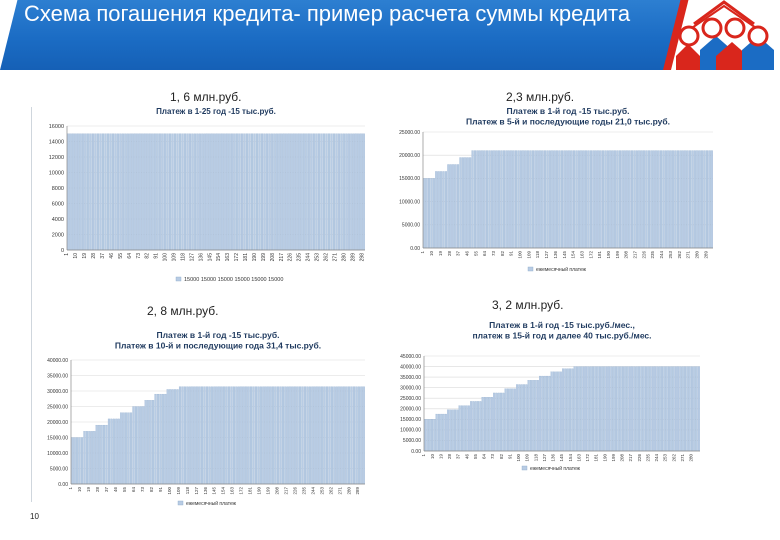 The height and width of the screenshot is (540, 780). What do you see at coordinates (183, 311) in the screenshot?
I see `chart3-caption: 2, 8 млн.руб.` at bounding box center [183, 311].